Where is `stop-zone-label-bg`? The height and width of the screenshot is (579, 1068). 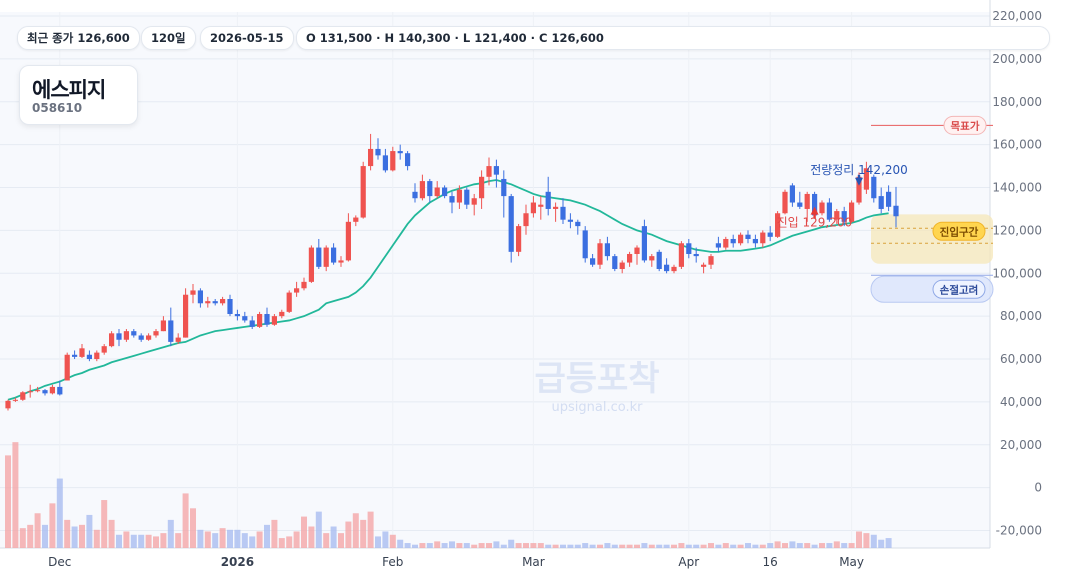
stop-zone-label-bg is located at coordinates (959, 289).